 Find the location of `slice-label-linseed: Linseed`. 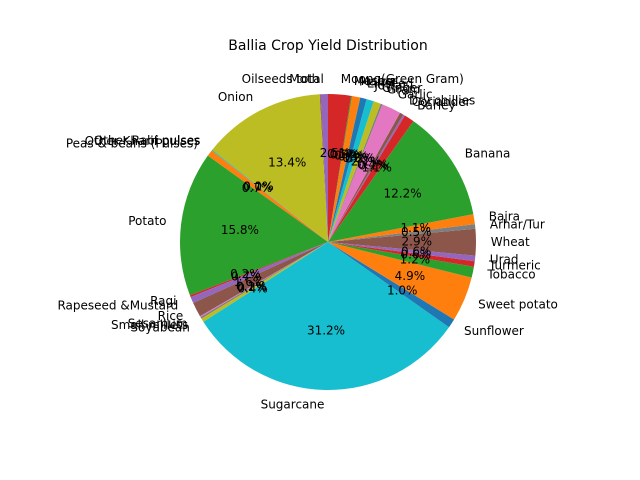

slice-label-linseed: Linseed is located at coordinates (390, 83).